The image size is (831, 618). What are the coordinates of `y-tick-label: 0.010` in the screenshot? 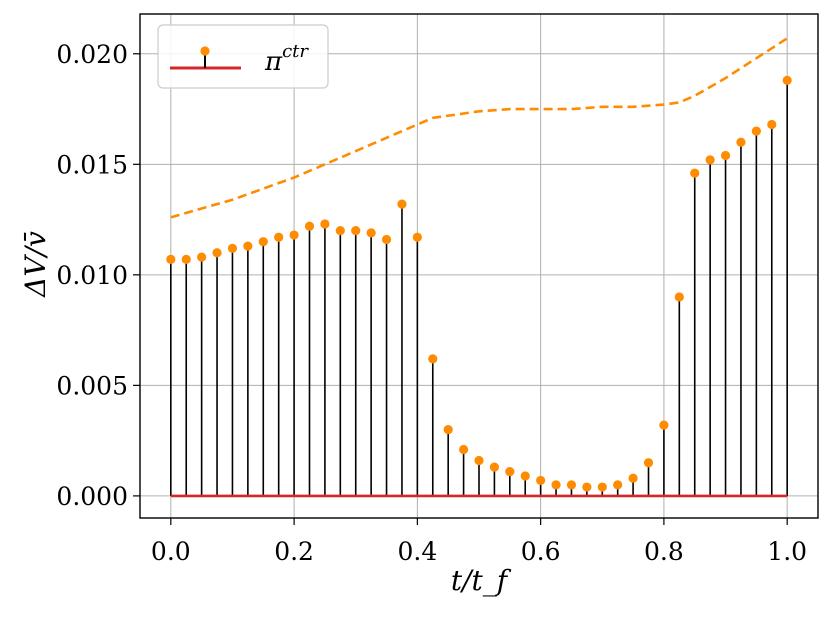 It's located at (92, 275).